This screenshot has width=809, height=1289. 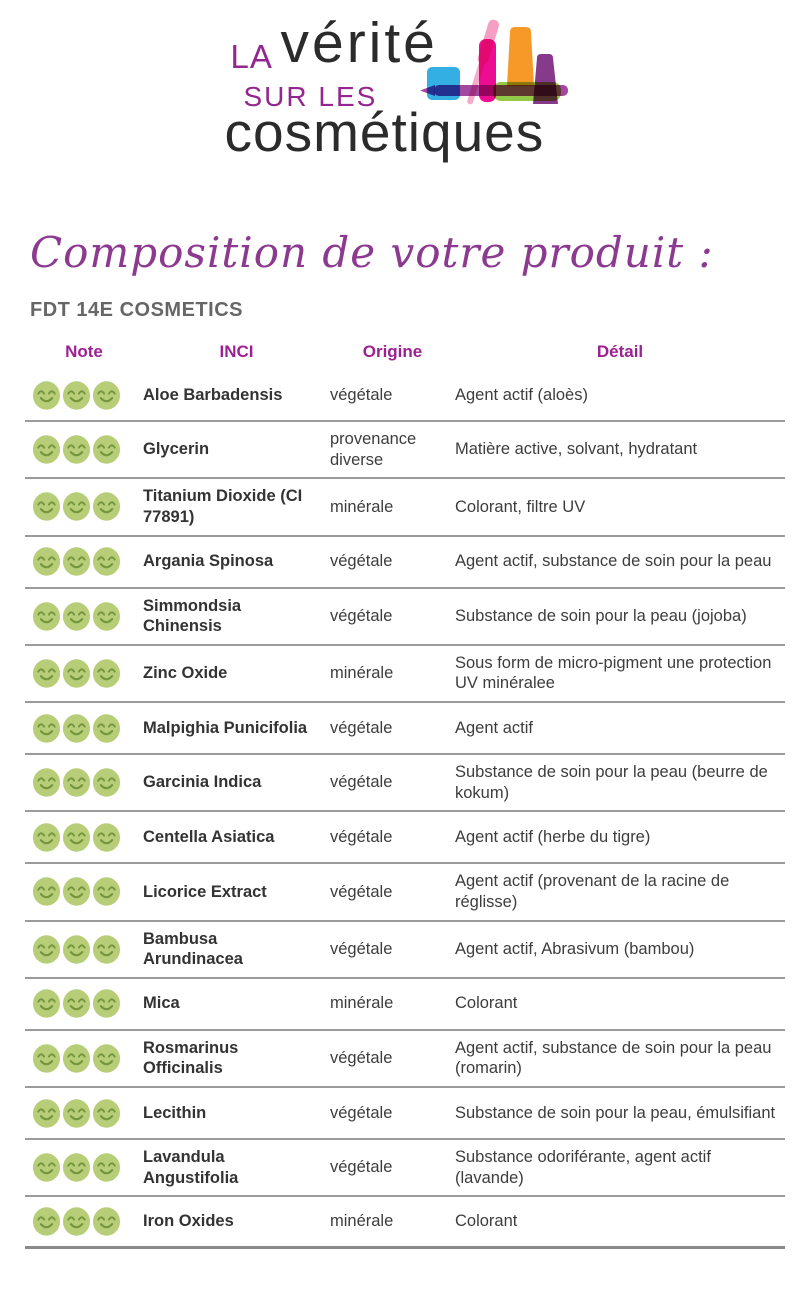 I want to click on inci-cell: Titanium Dioxide (CI 77891), so click(x=223, y=506).